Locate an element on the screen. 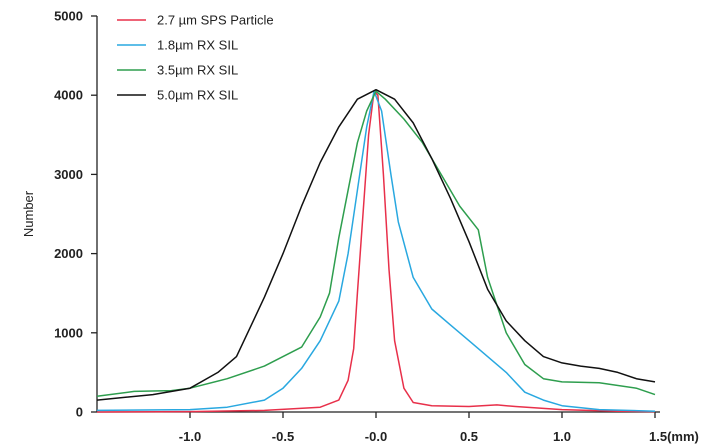 This screenshot has width=705, height=445. x-tick-label: 0.5 is located at coordinates (469, 436).